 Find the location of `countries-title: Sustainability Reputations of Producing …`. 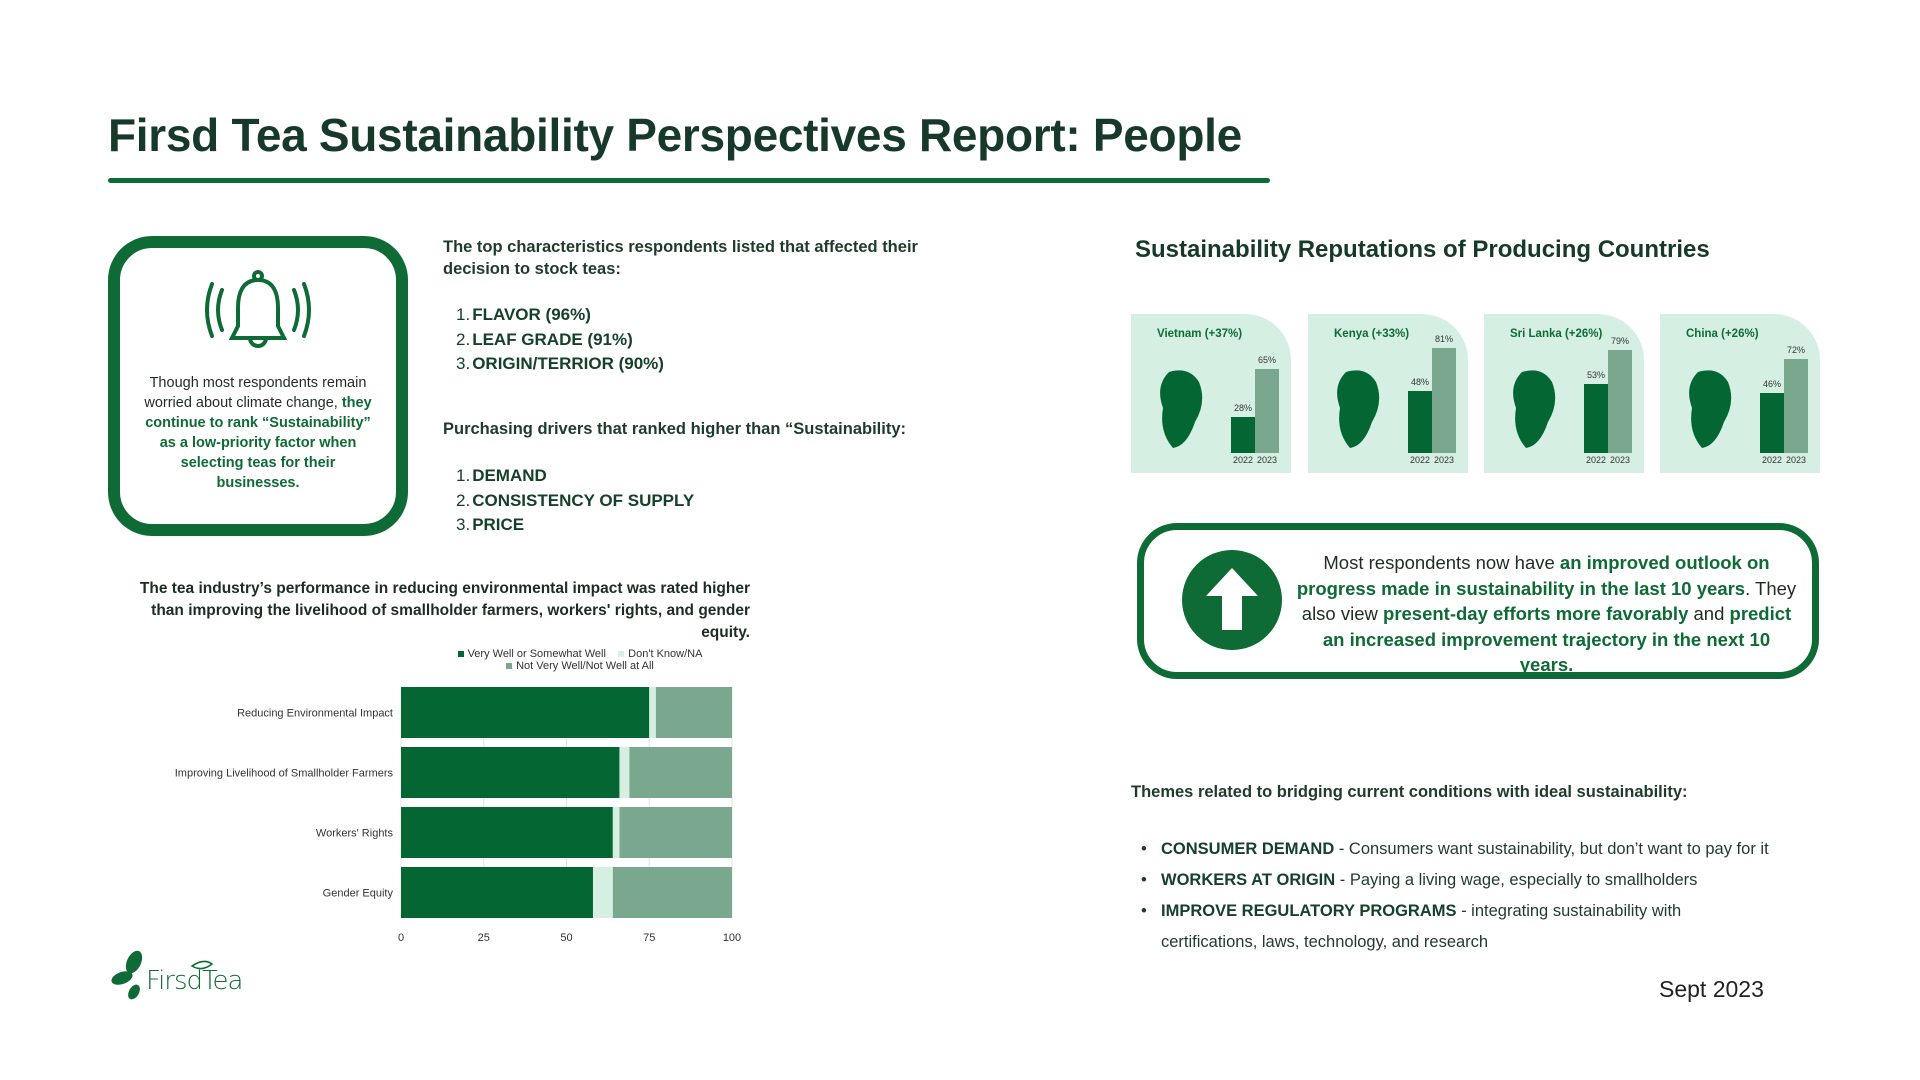

countries-title: Sustainability Reputations of Producing … is located at coordinates (1422, 249).